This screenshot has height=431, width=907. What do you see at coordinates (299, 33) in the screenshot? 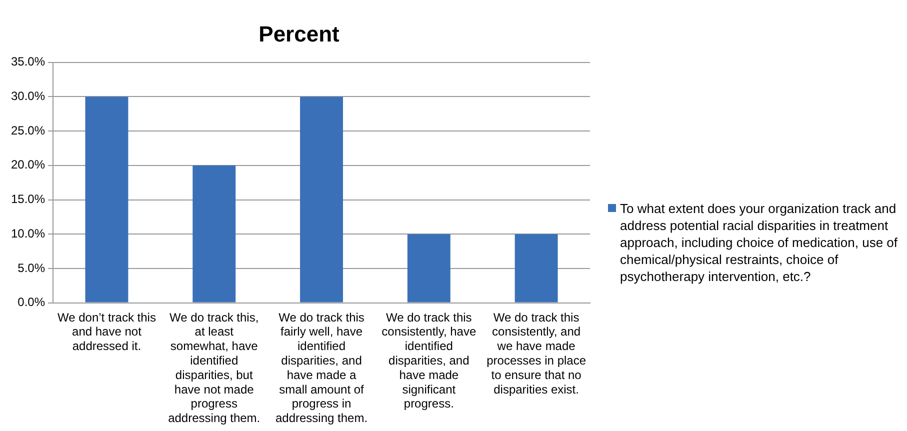
I see `chart-title: Percent` at bounding box center [299, 33].